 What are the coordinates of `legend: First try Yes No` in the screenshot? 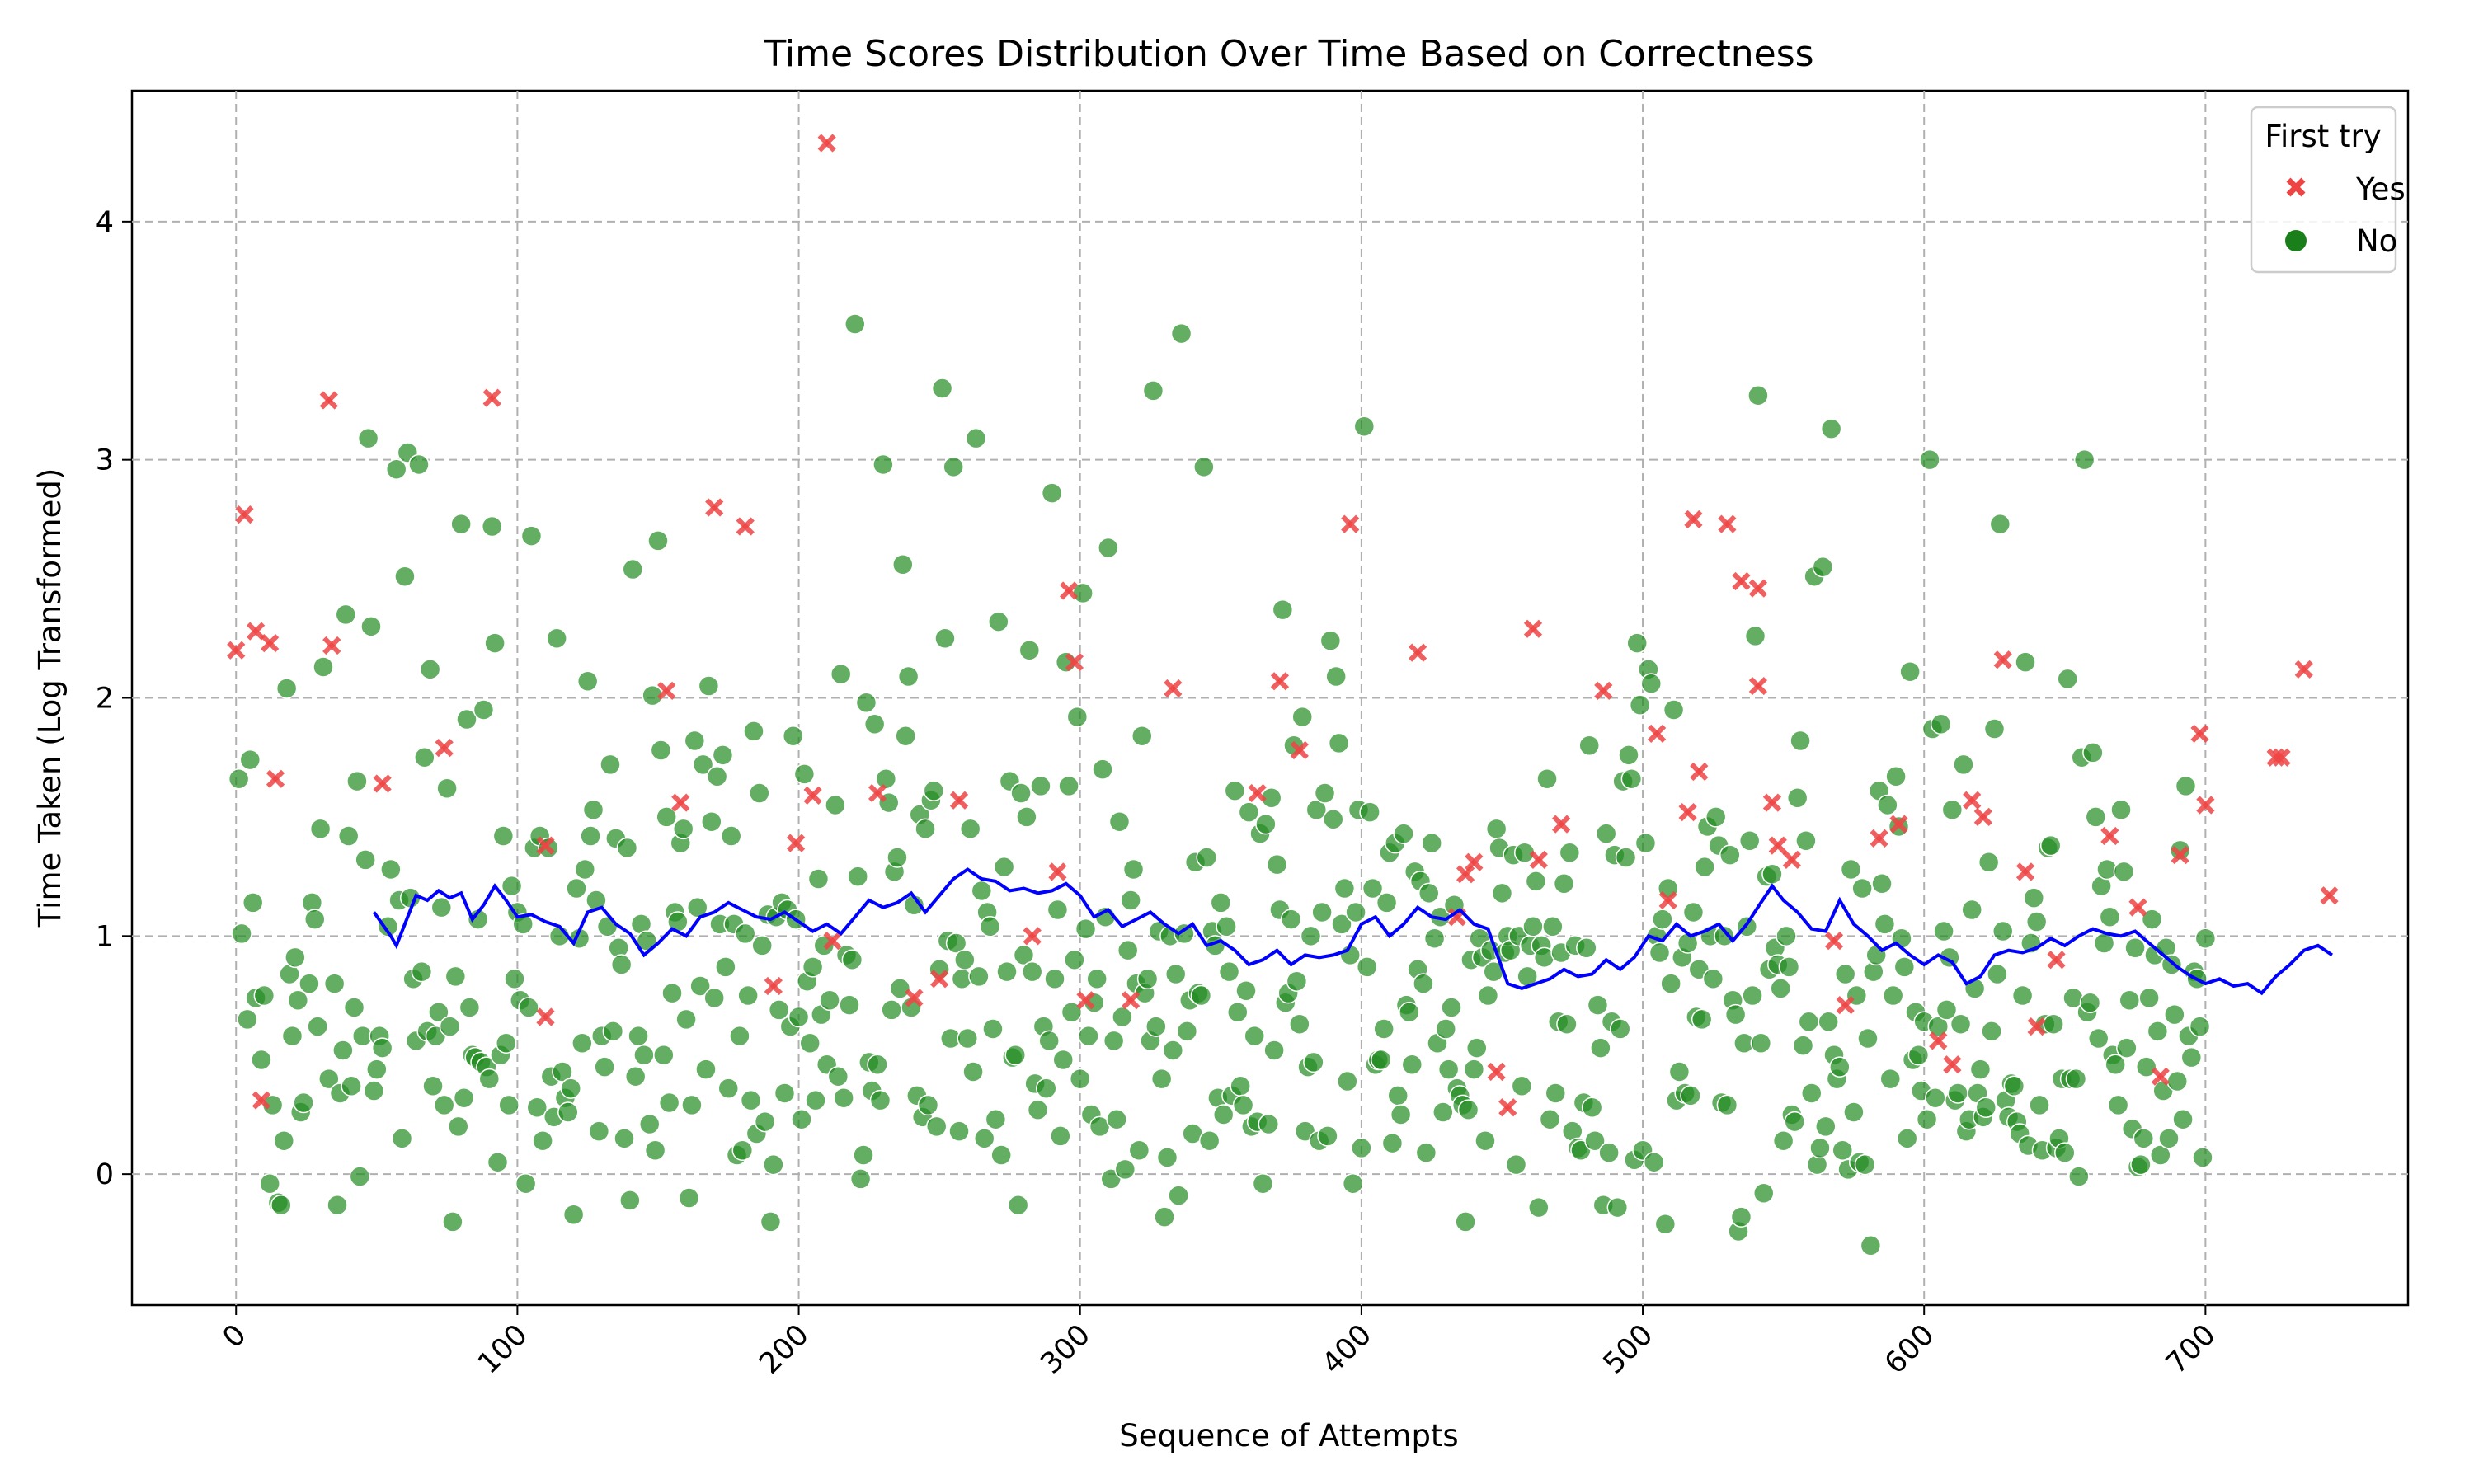 It's located at (2328, 190).